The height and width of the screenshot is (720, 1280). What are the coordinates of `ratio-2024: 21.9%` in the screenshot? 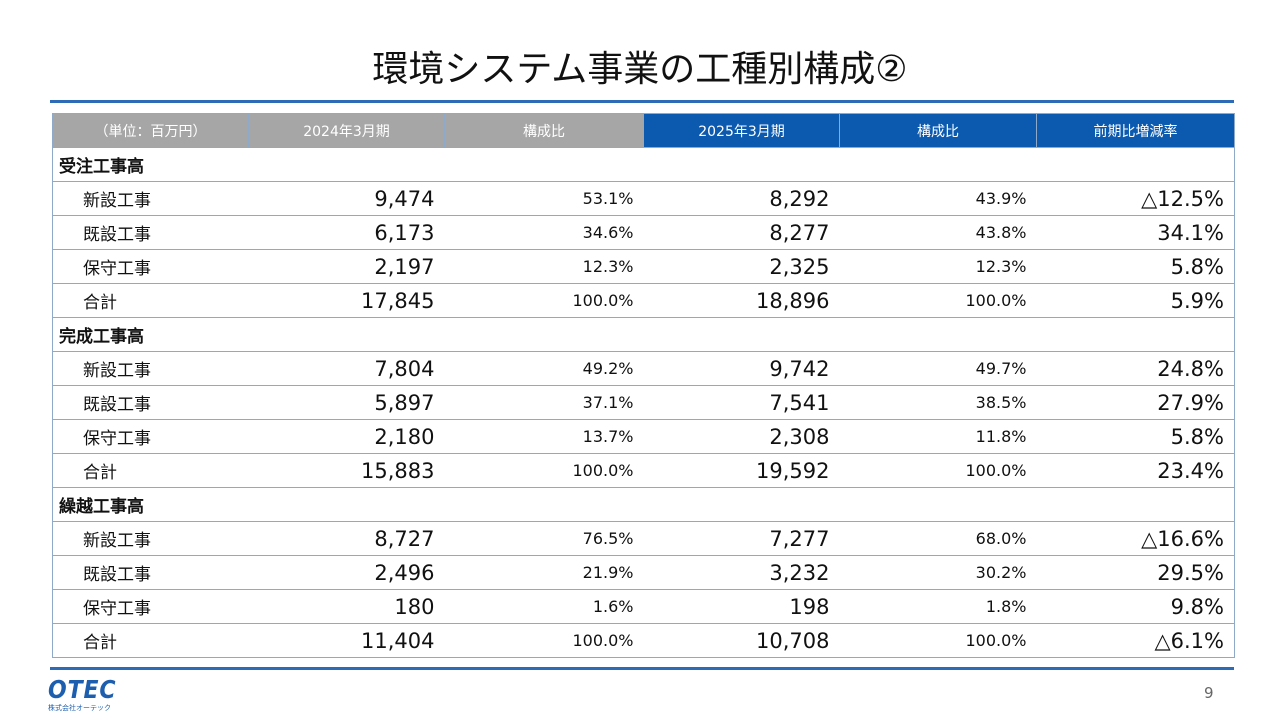 It's located at (544, 572).